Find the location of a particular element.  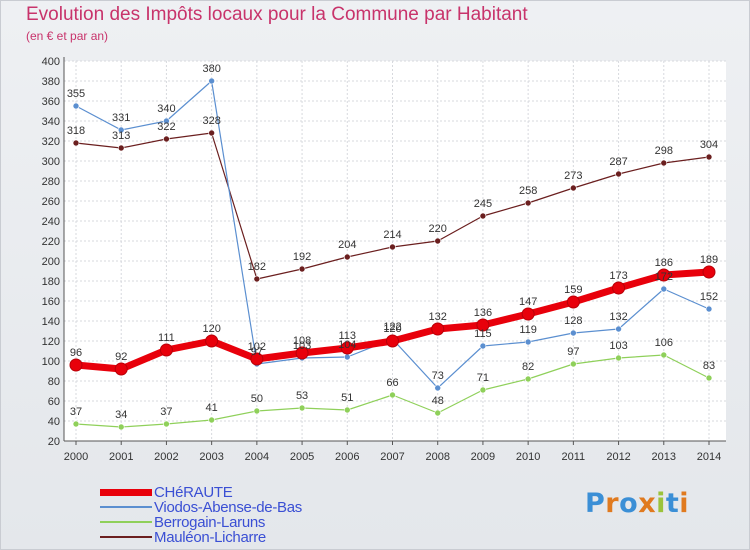

legend-item-viodos: Viodos-Abense-de-Bas is located at coordinates (265, 507).